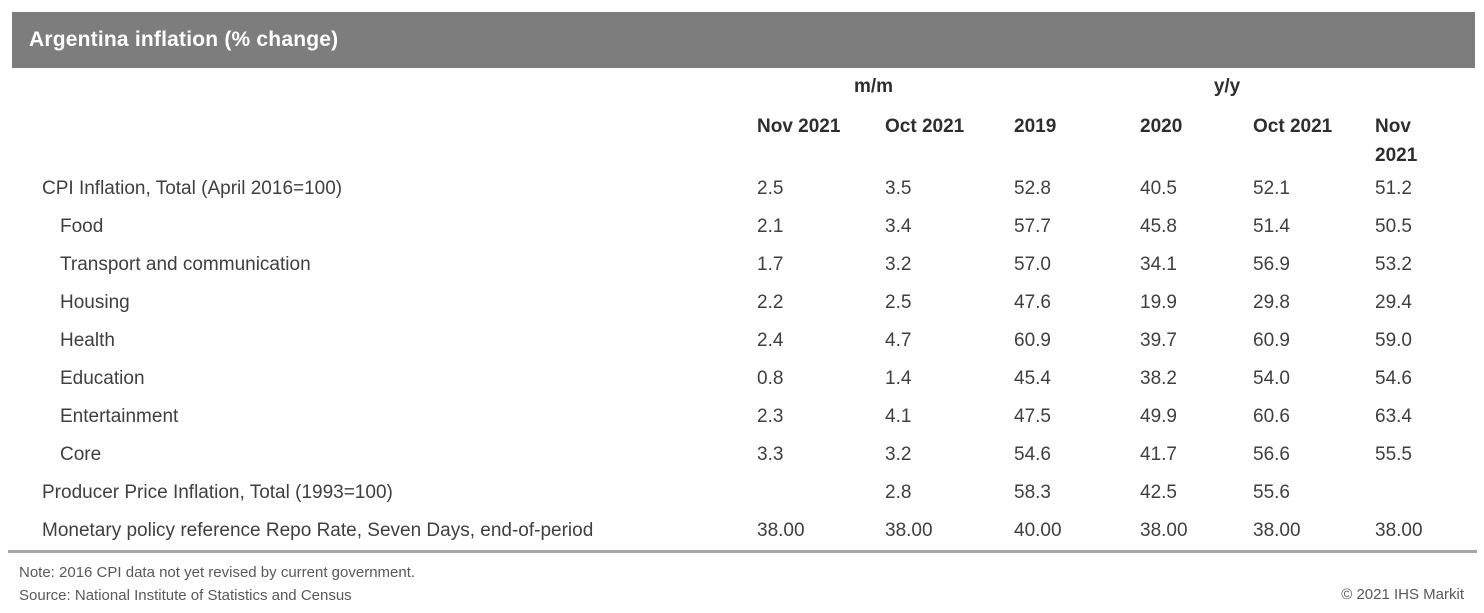 The image size is (1484, 613). What do you see at coordinates (726, 379) in the screenshot?
I see `table-row: Education 0.8 1.4 45.4 38.2 54.0 54.6` at bounding box center [726, 379].